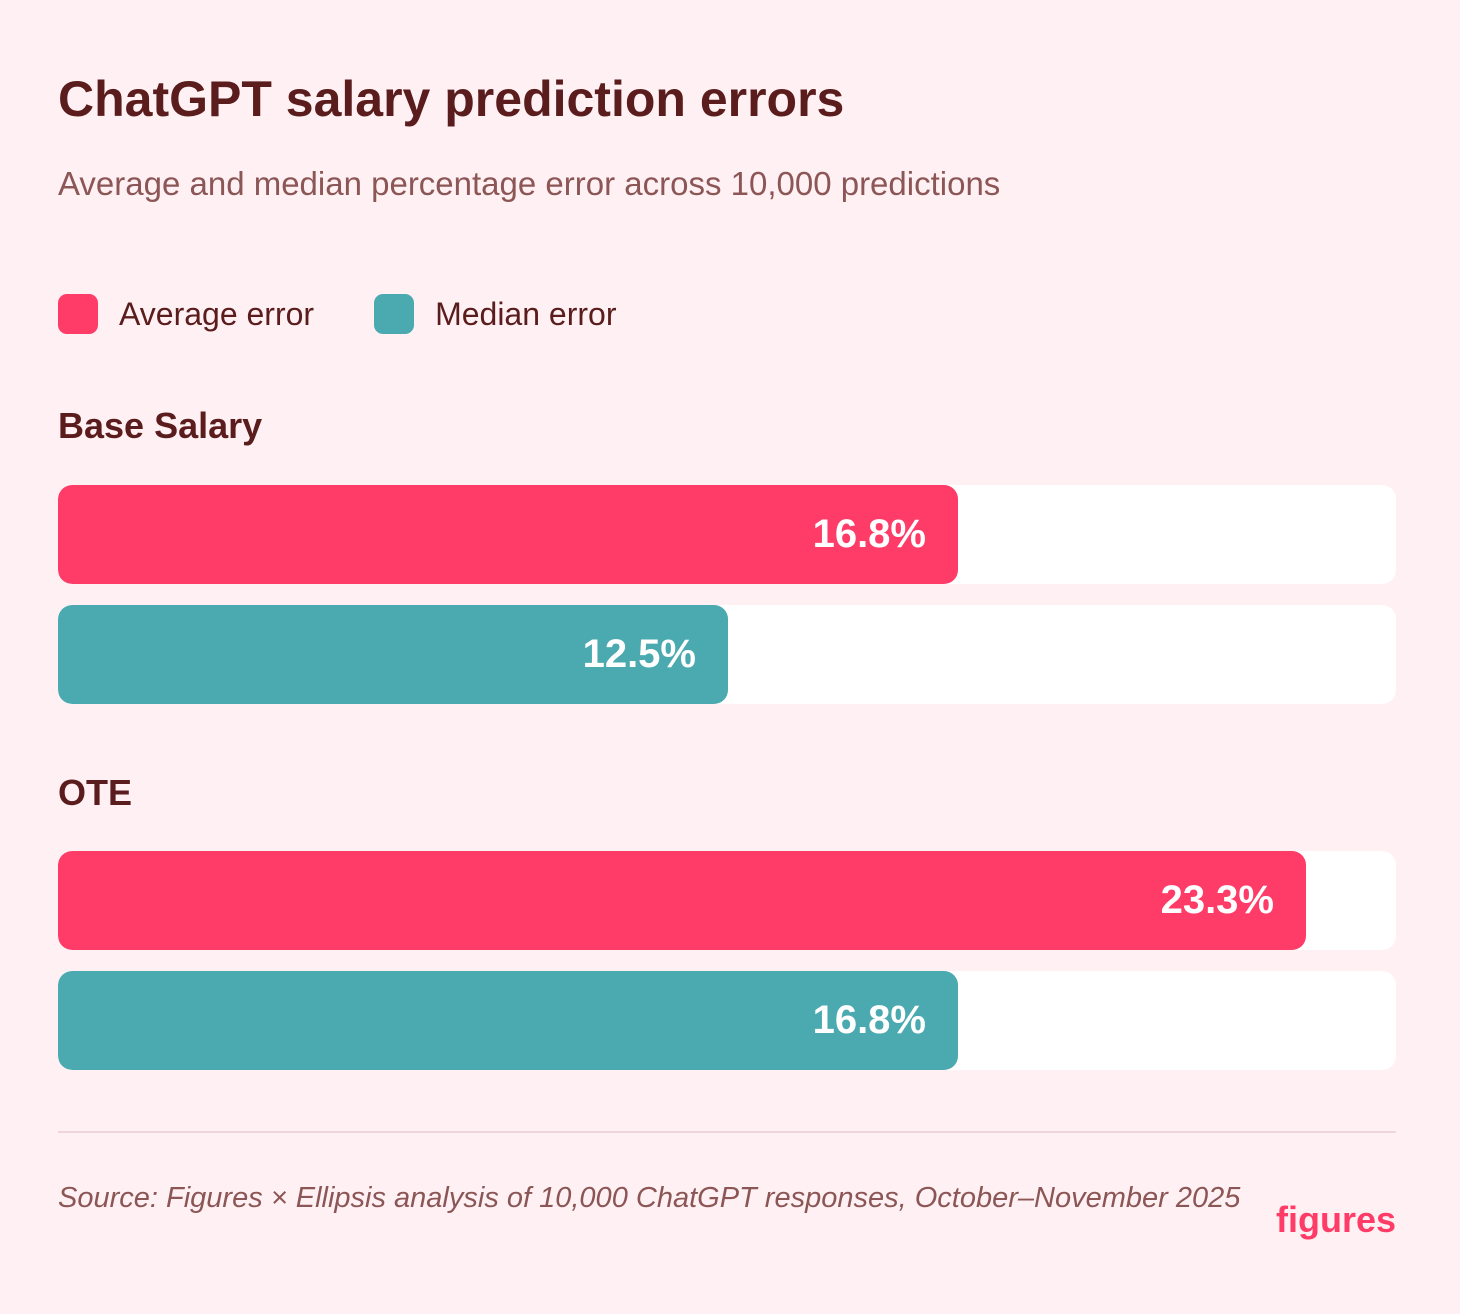  What do you see at coordinates (78, 314) in the screenshot?
I see `legend-swatch-average` at bounding box center [78, 314].